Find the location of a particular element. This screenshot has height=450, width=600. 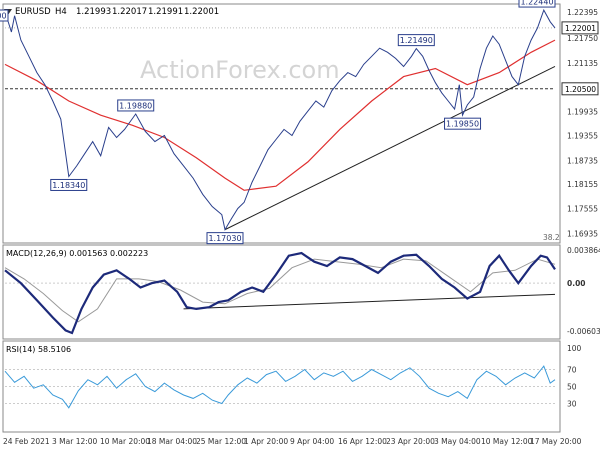

macd-tick-label-0: 0.003864 is located at coordinates (583, 250).